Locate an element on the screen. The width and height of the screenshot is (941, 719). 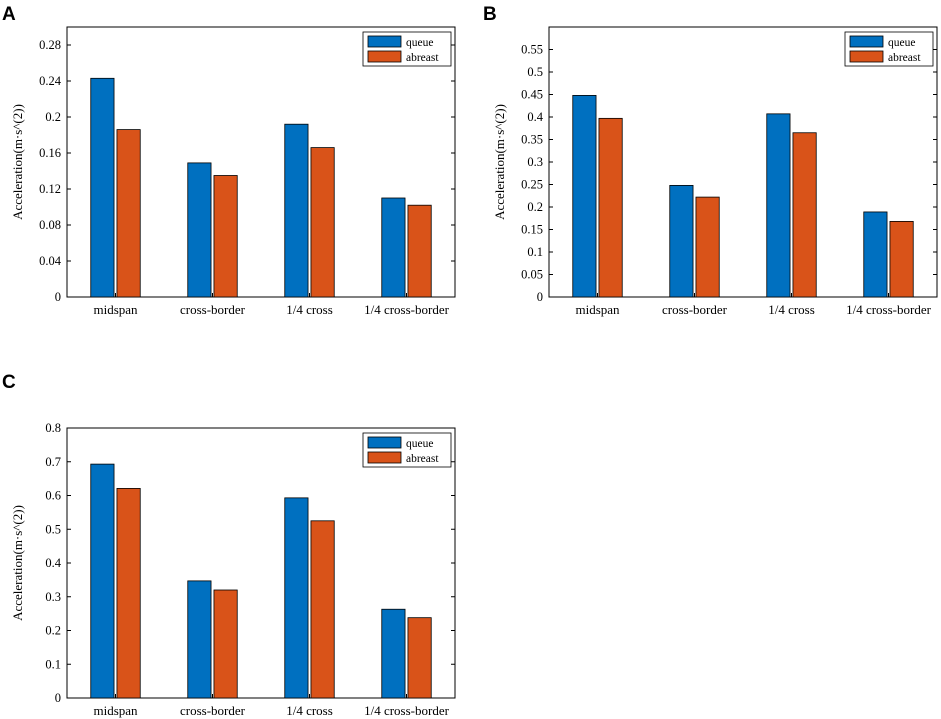
y-tick-label: 0.8 is located at coordinates (53, 428).